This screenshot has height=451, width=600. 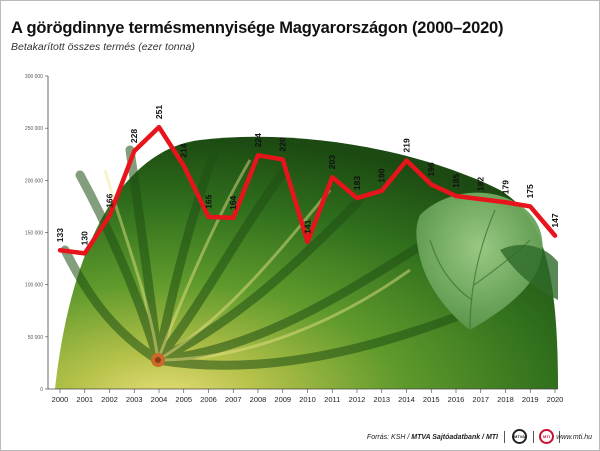 What do you see at coordinates (407, 145) in the screenshot?
I see `data-label: 219` at bounding box center [407, 145].